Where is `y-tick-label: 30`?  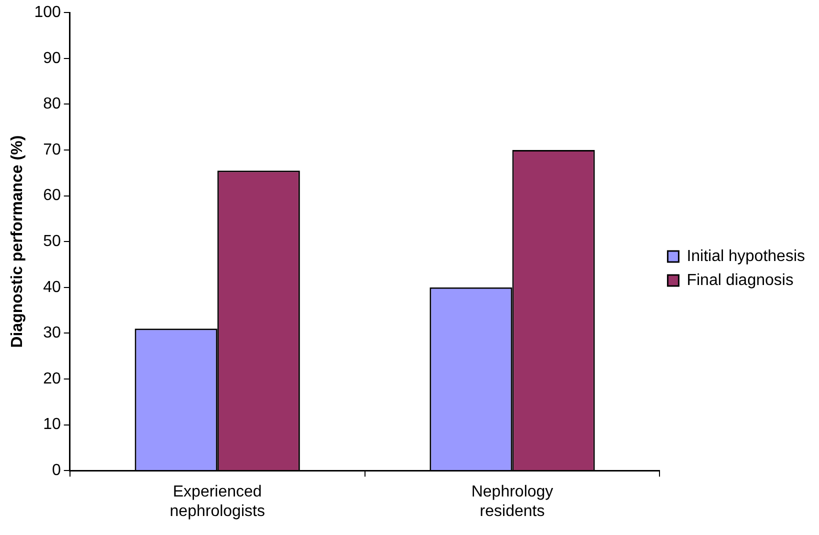
y-tick-label: 30 is located at coordinates (52, 333).